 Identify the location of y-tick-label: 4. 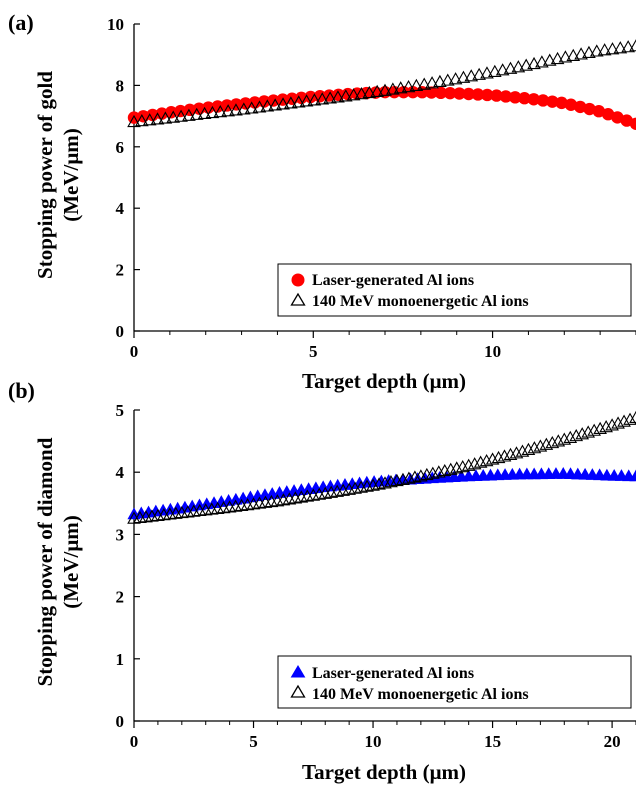
(120, 472).